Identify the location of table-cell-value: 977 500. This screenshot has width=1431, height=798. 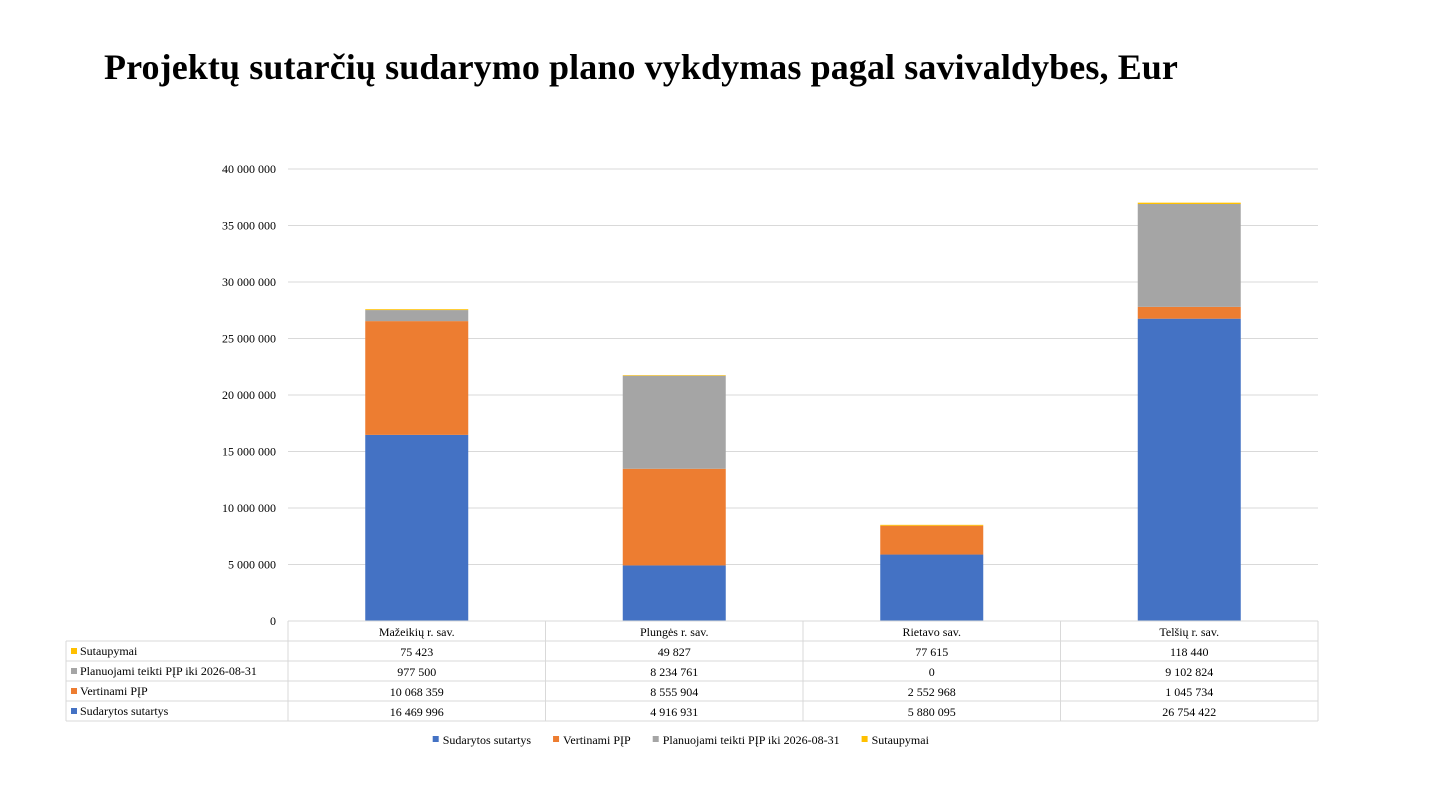
(416, 672).